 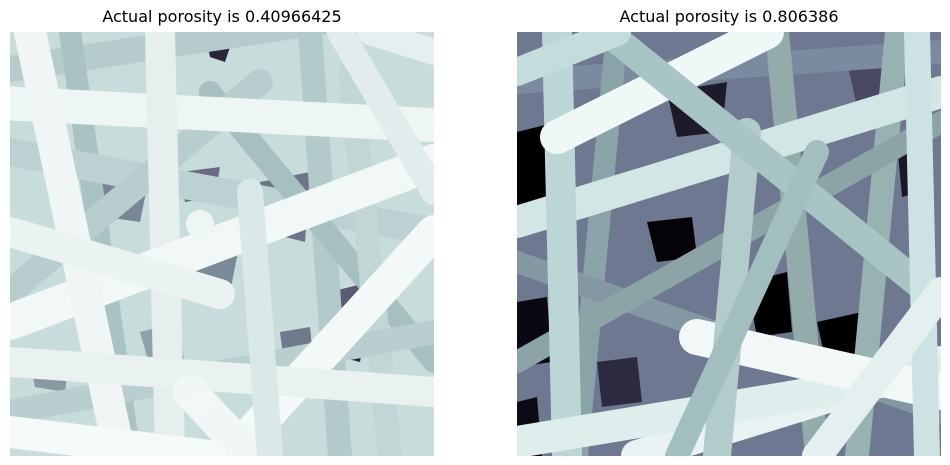 What do you see at coordinates (729, 16) in the screenshot?
I see `right-panel-title: Actual porosity is 0.806386` at bounding box center [729, 16].